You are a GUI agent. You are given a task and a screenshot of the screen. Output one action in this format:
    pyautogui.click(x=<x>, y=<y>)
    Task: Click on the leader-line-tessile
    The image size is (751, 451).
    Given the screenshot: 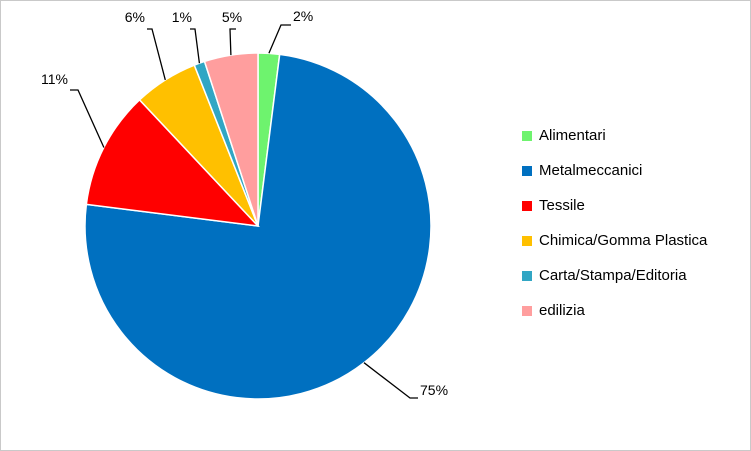 What is the action you would take?
    pyautogui.click(x=87, y=118)
    